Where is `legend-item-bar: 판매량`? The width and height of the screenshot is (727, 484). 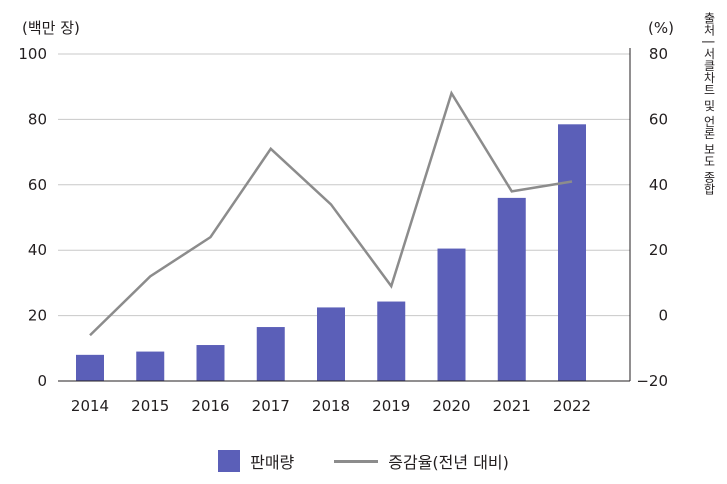
legend-item-bar: 판매량 is located at coordinates (256, 461).